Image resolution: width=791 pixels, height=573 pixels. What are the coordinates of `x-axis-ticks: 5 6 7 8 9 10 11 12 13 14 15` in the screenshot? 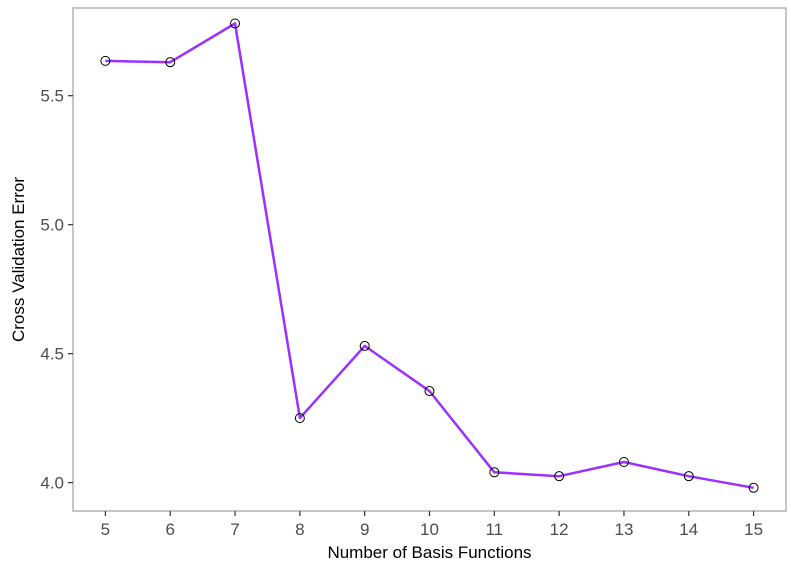 It's located at (432, 525).